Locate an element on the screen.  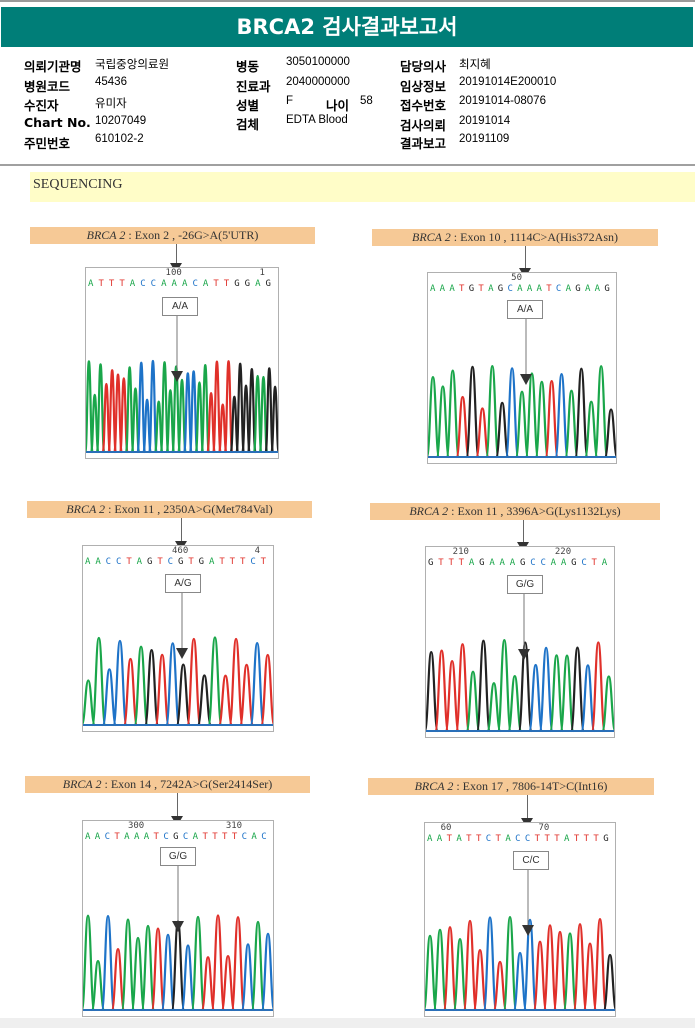
info-label: 접수번호 is located at coordinates (423, 105).